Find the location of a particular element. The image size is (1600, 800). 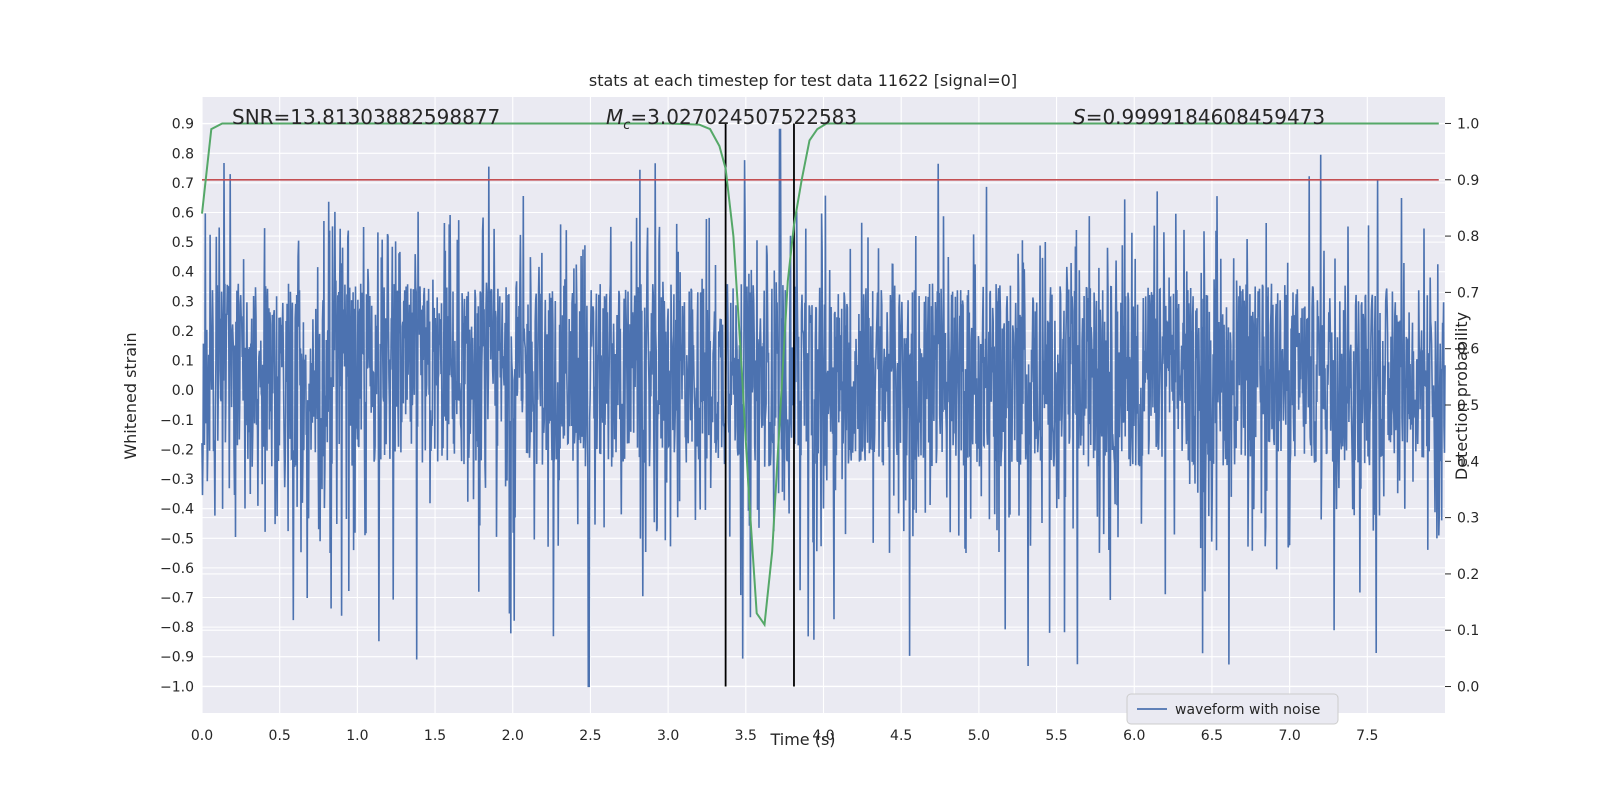

y-left-tick-label: 0.7 is located at coordinates (183, 184).